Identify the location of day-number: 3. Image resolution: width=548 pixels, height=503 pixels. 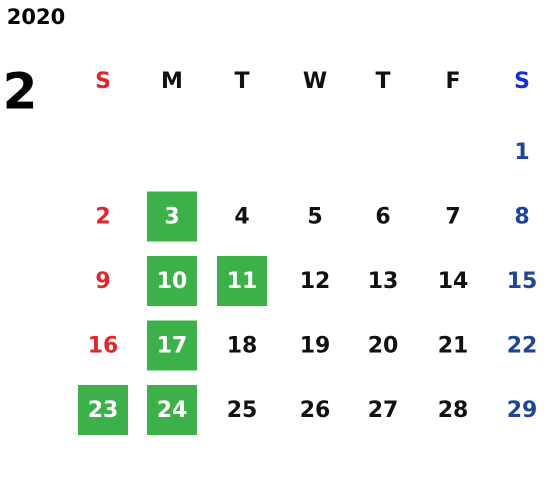
(171, 217).